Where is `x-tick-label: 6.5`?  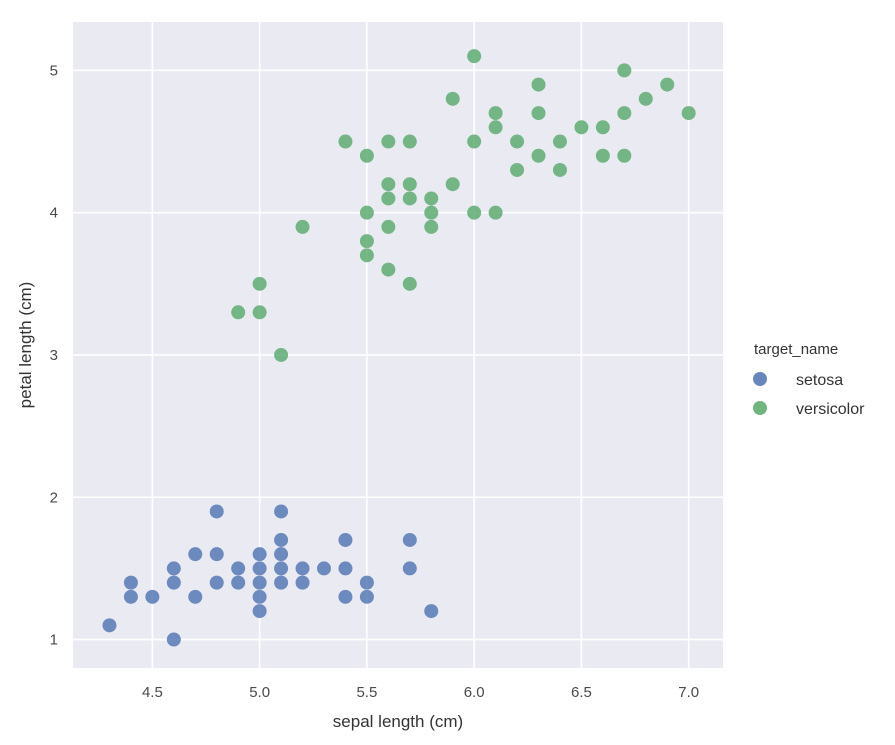
x-tick-label: 6.5 is located at coordinates (581, 692).